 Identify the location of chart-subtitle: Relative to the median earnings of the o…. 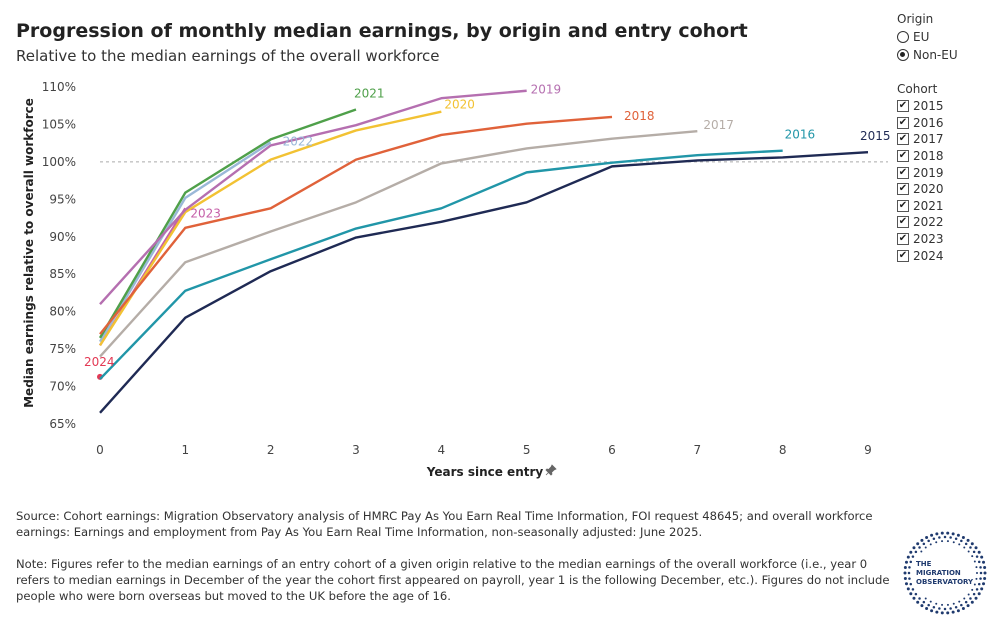
(228, 56).